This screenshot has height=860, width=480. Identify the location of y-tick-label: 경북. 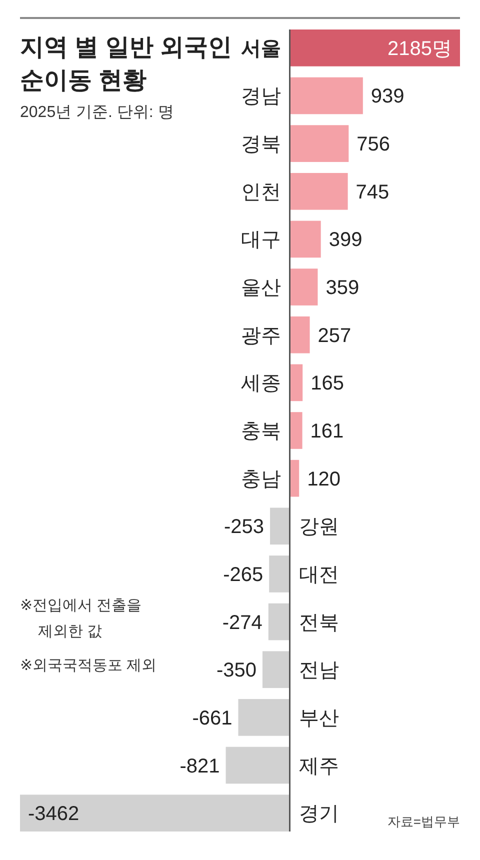
(260, 145).